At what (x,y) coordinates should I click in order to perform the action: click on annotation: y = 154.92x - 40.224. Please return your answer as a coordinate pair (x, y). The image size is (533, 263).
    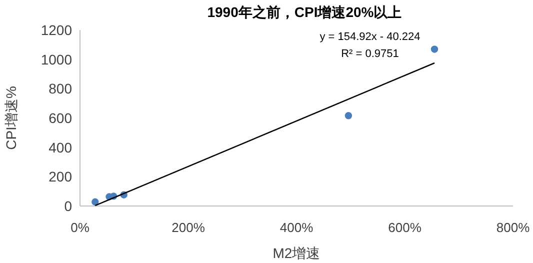
    Looking at the image, I should click on (370, 37).